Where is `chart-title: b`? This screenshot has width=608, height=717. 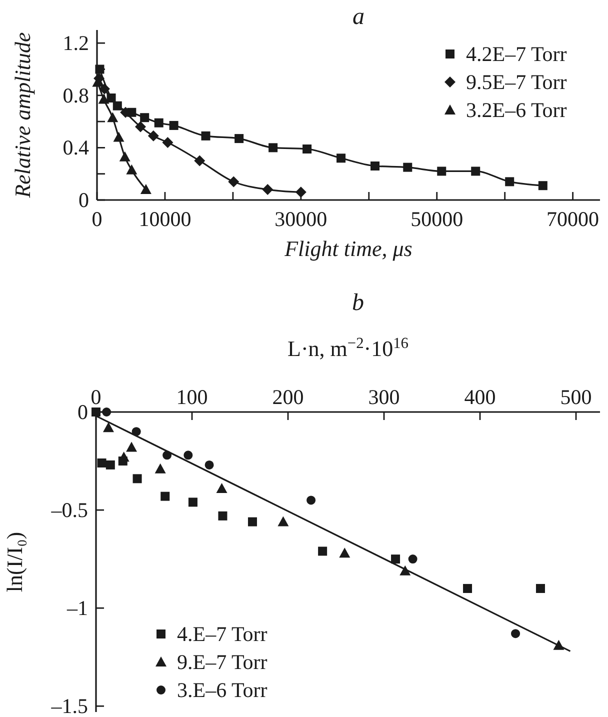 chart-title: b is located at coordinates (358, 303).